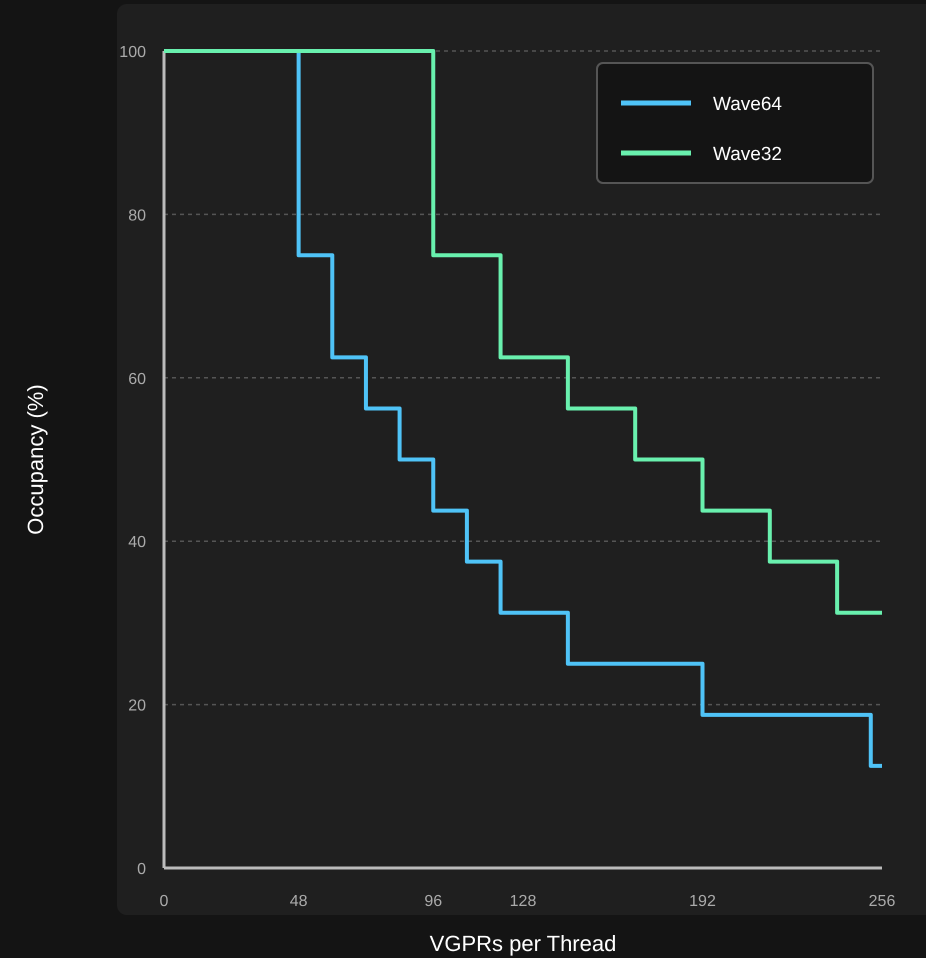 This screenshot has height=958, width=926. What do you see at coordinates (747, 104) in the screenshot?
I see `legend-label: Wave64` at bounding box center [747, 104].